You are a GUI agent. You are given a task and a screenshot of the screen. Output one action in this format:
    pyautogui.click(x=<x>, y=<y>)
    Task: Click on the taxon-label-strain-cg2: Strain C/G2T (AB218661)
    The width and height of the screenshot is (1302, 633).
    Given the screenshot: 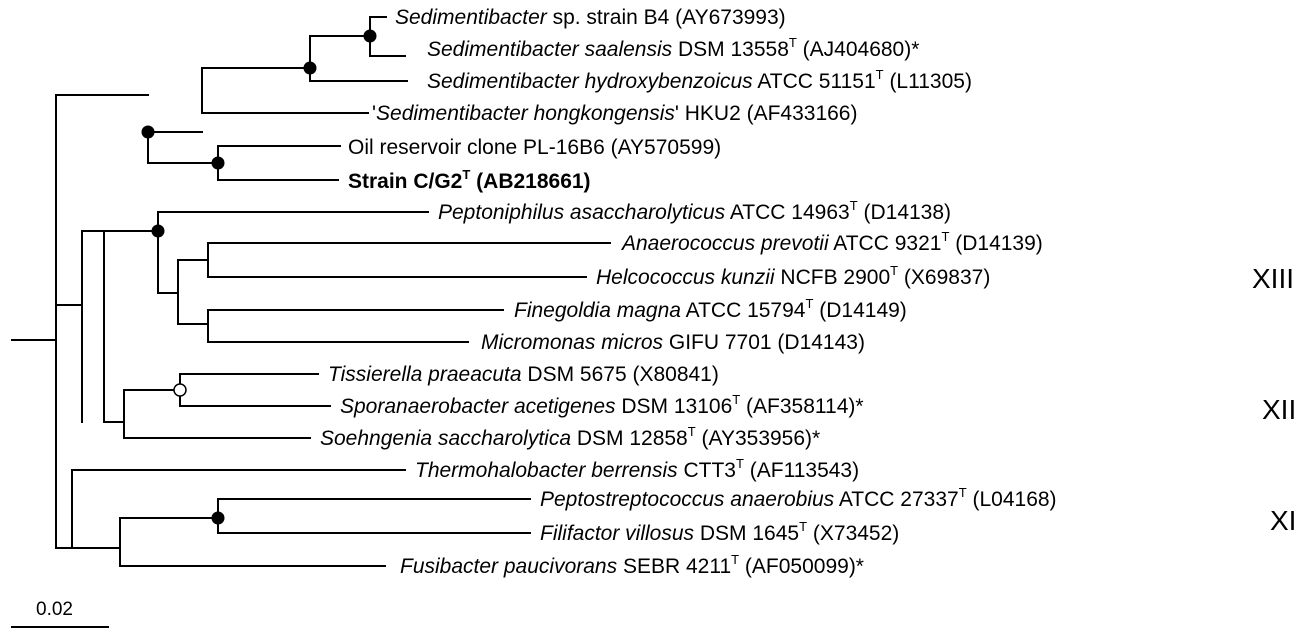 What is the action you would take?
    pyautogui.click(x=469, y=180)
    